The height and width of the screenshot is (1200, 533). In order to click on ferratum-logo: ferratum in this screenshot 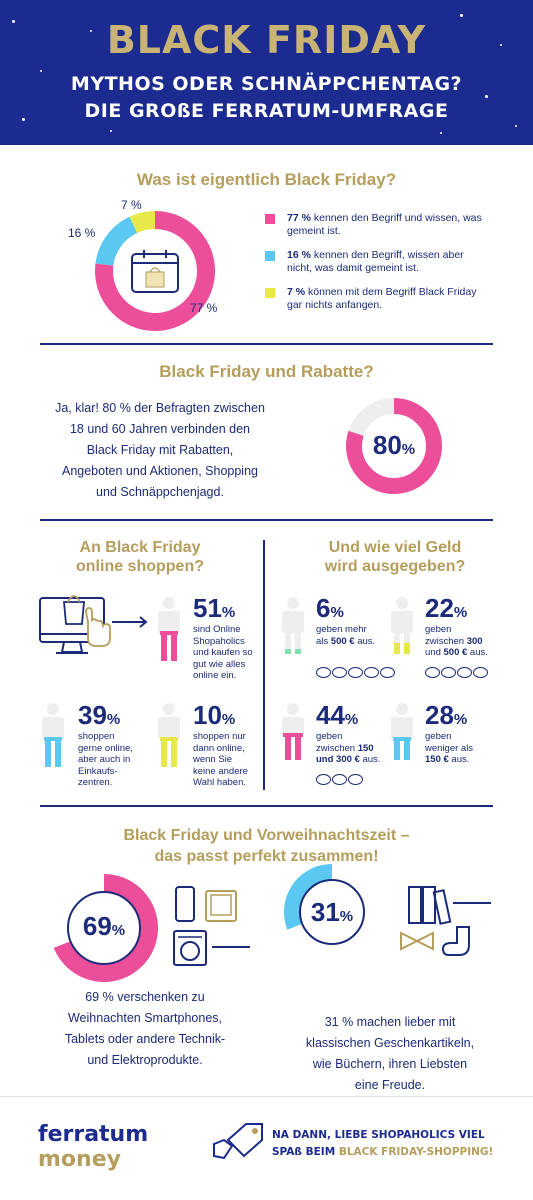, I will do `click(93, 1134)`.